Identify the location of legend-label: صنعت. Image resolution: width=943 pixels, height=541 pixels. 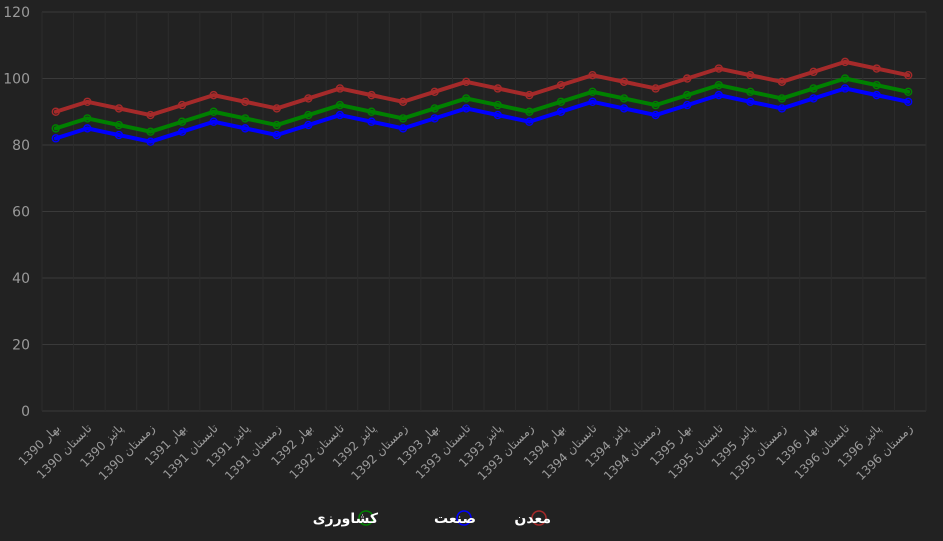
(455, 519).